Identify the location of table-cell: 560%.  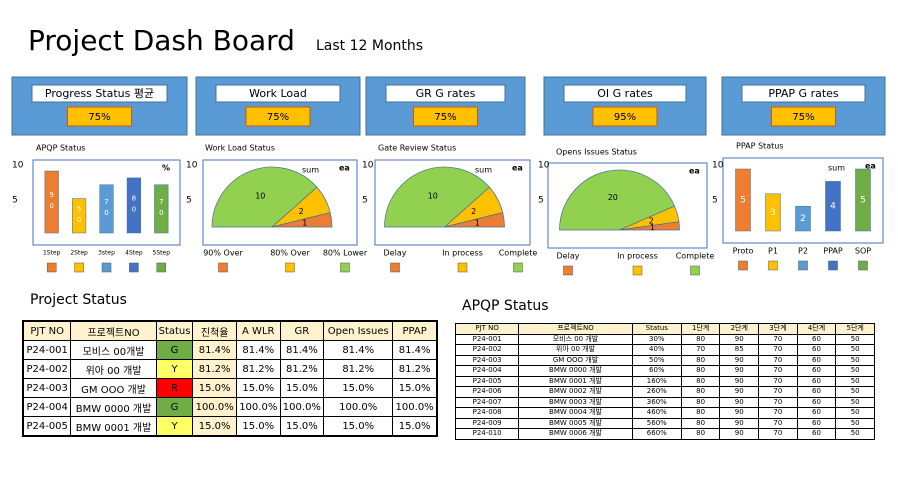
(656, 423).